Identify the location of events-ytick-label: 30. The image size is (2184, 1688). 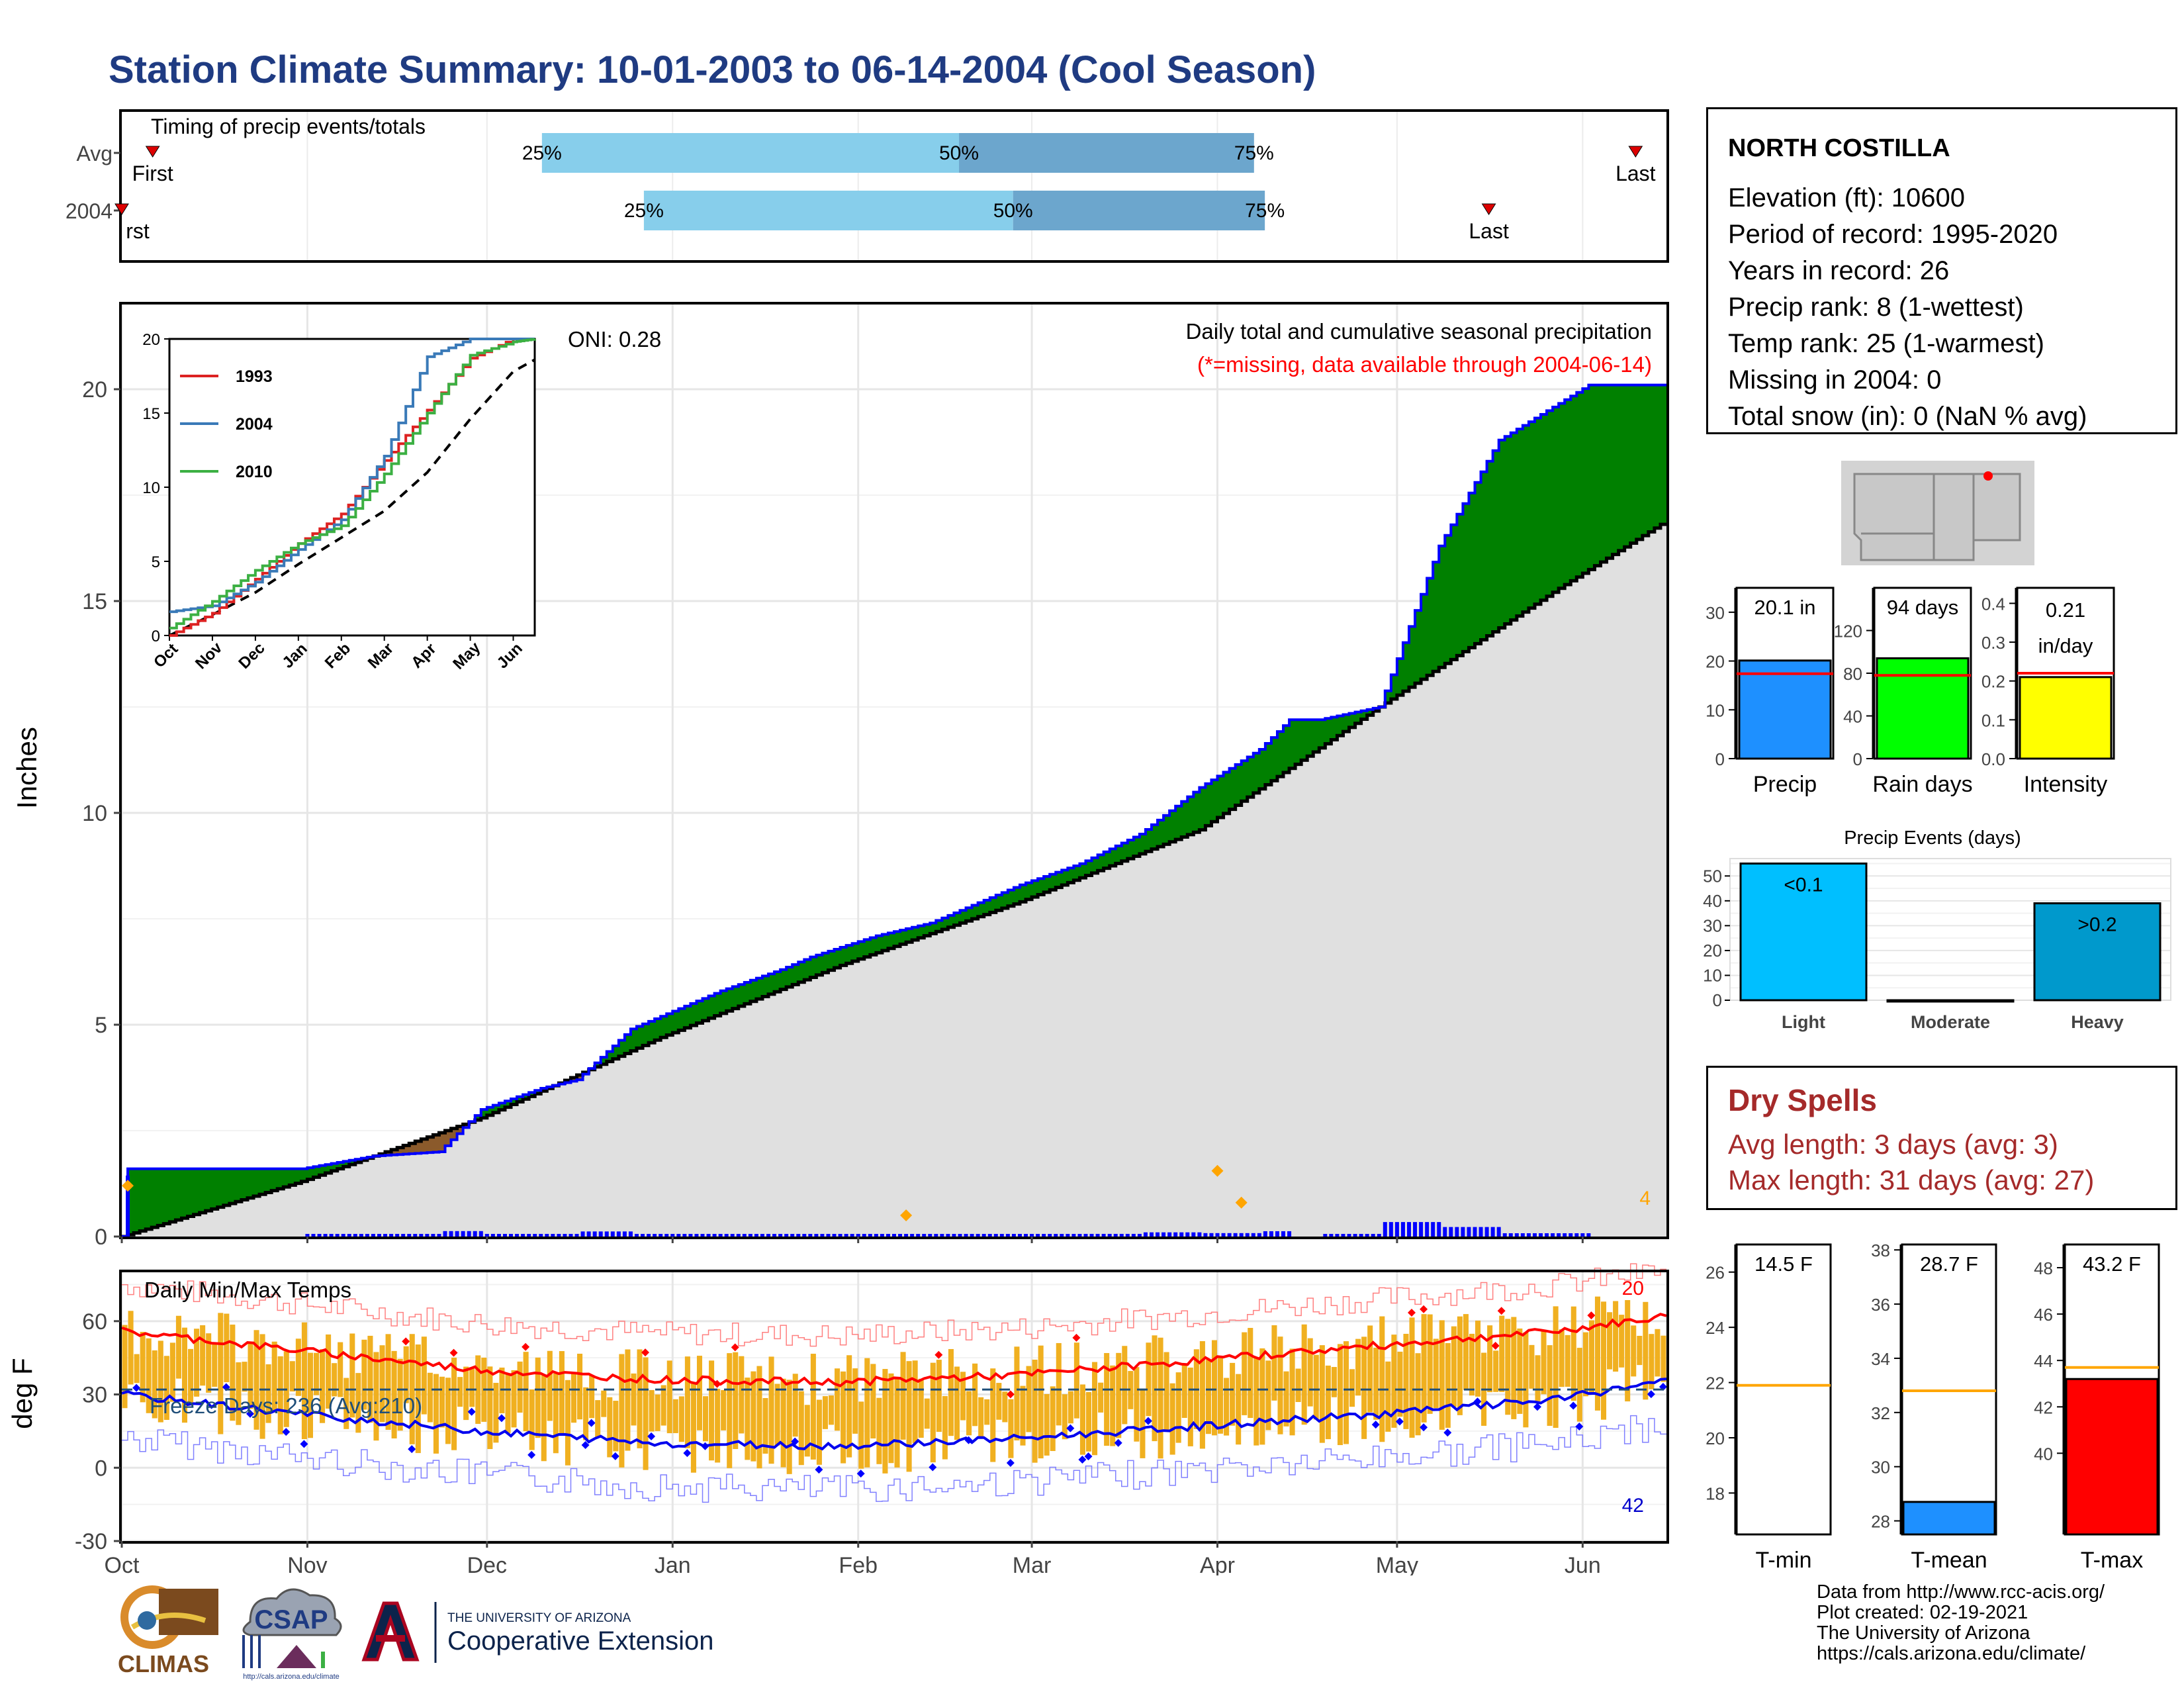
(1712, 925).